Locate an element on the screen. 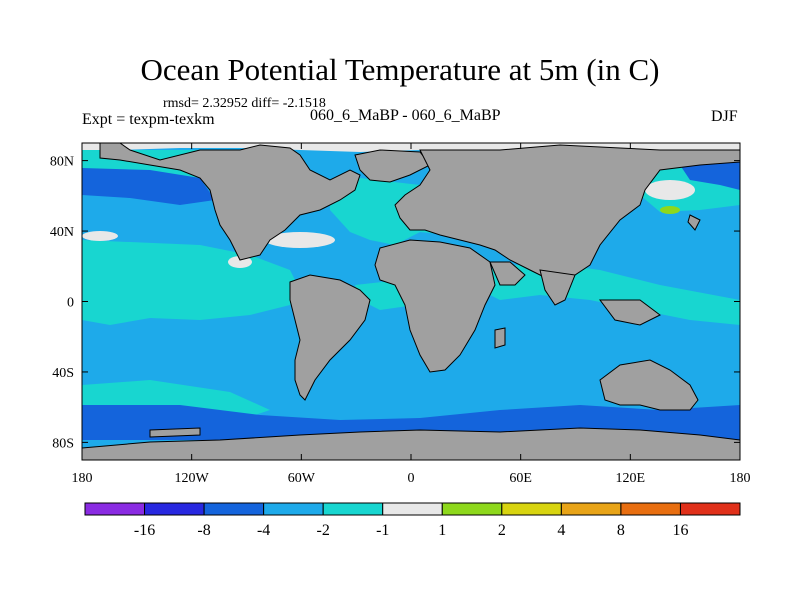  landmass-antarctica is located at coordinates (411, 443).